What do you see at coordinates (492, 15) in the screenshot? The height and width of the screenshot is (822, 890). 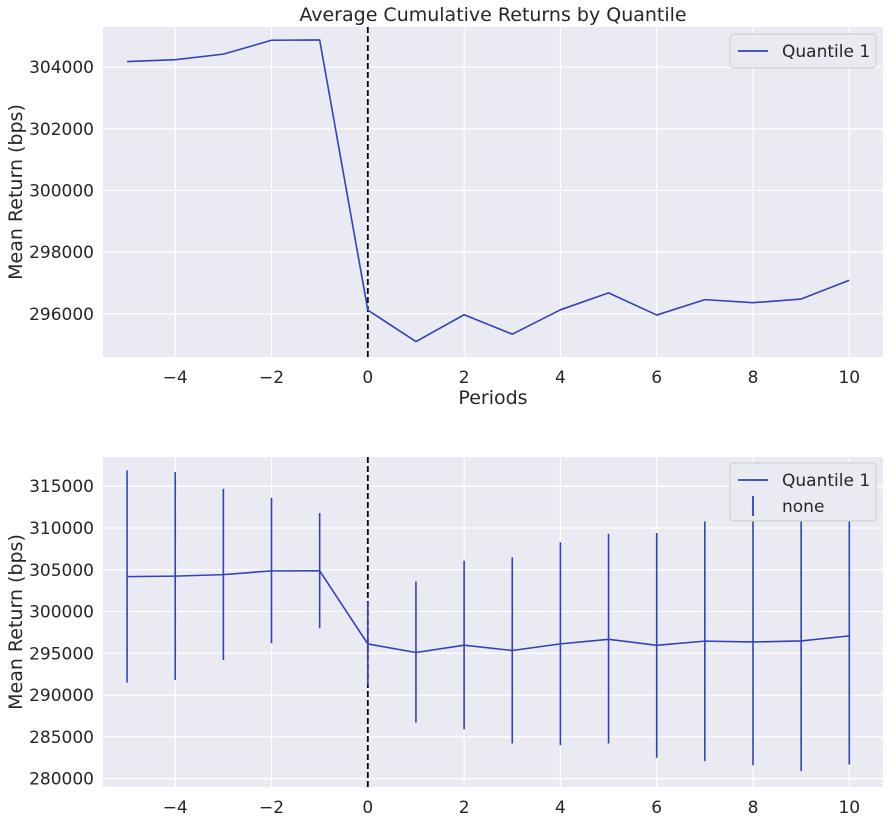 I see `chart-title: Average Cumulative Returns by Quantile` at bounding box center [492, 15].